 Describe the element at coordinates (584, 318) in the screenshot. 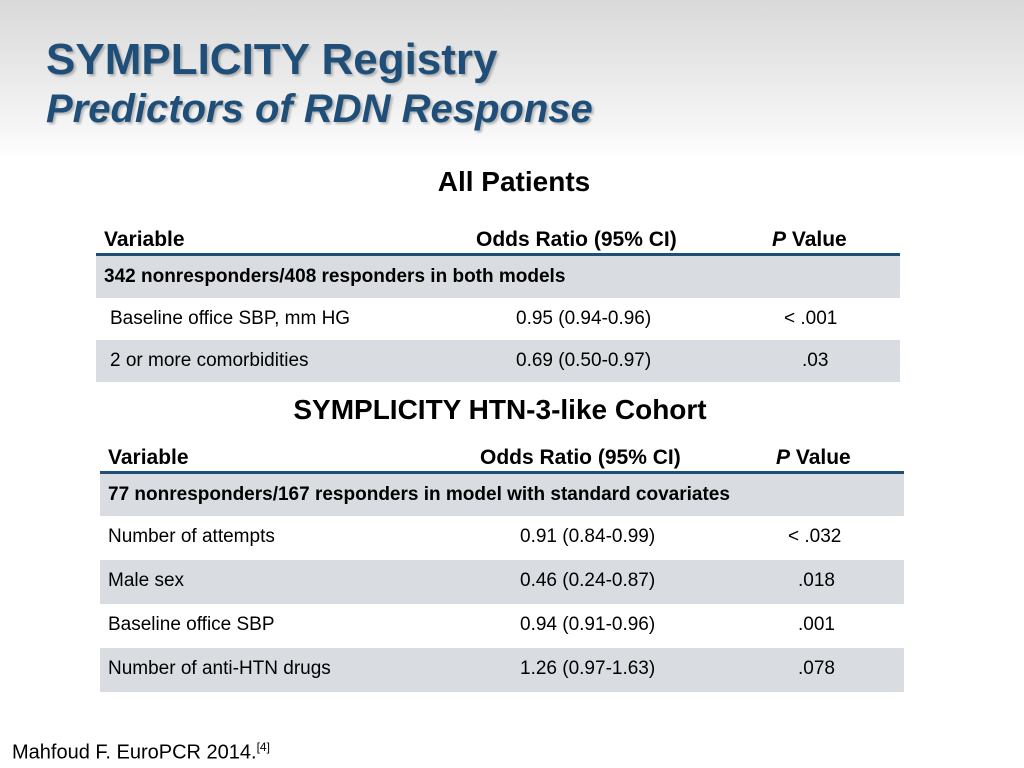

I see `cell-odds: 0.95 (0.94-0.96)` at that location.